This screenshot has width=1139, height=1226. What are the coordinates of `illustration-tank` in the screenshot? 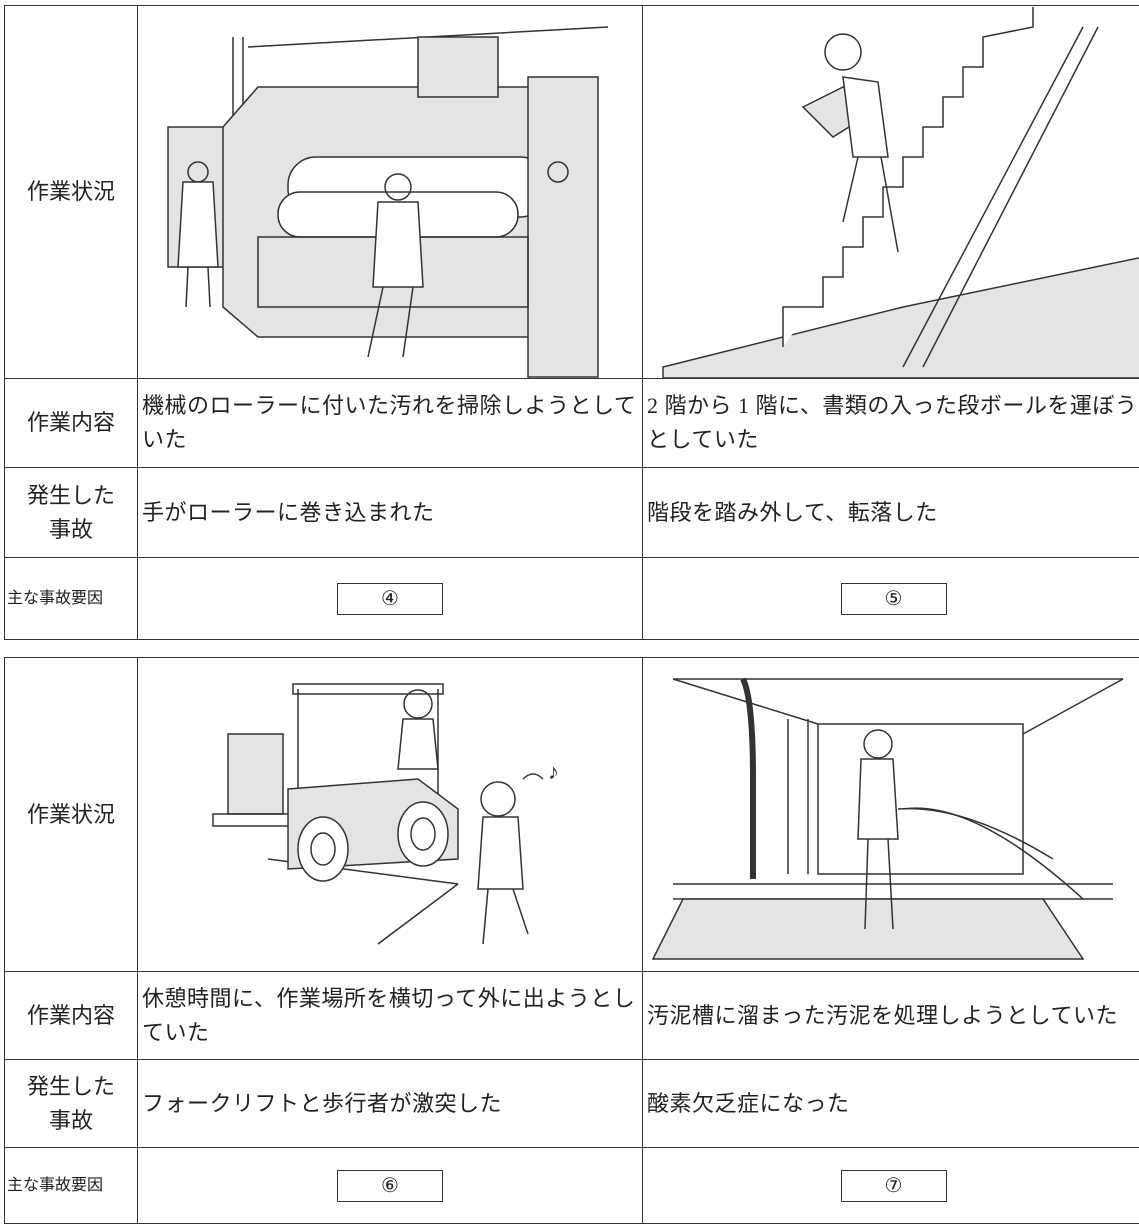 It's located at (890, 814).